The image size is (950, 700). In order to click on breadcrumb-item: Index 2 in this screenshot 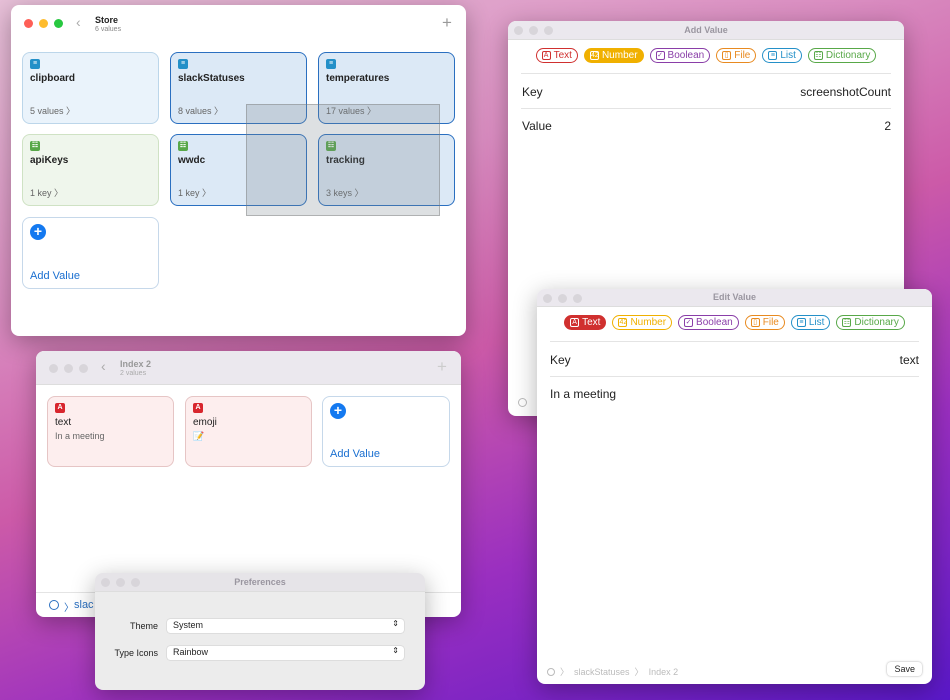, I will do `click(663, 671)`.